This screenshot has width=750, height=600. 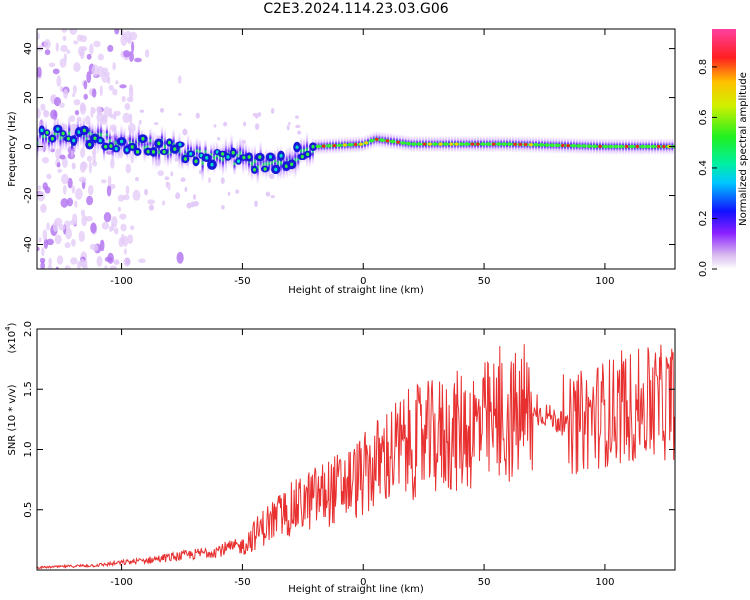 I want to click on bottom-y-tick-label: 1.0, so click(x=28, y=450).